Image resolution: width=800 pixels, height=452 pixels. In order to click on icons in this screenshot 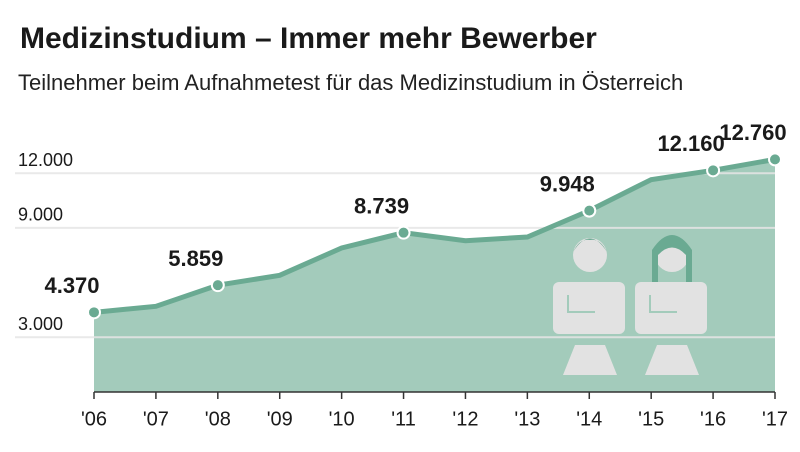, I will do `click(630, 305)`.